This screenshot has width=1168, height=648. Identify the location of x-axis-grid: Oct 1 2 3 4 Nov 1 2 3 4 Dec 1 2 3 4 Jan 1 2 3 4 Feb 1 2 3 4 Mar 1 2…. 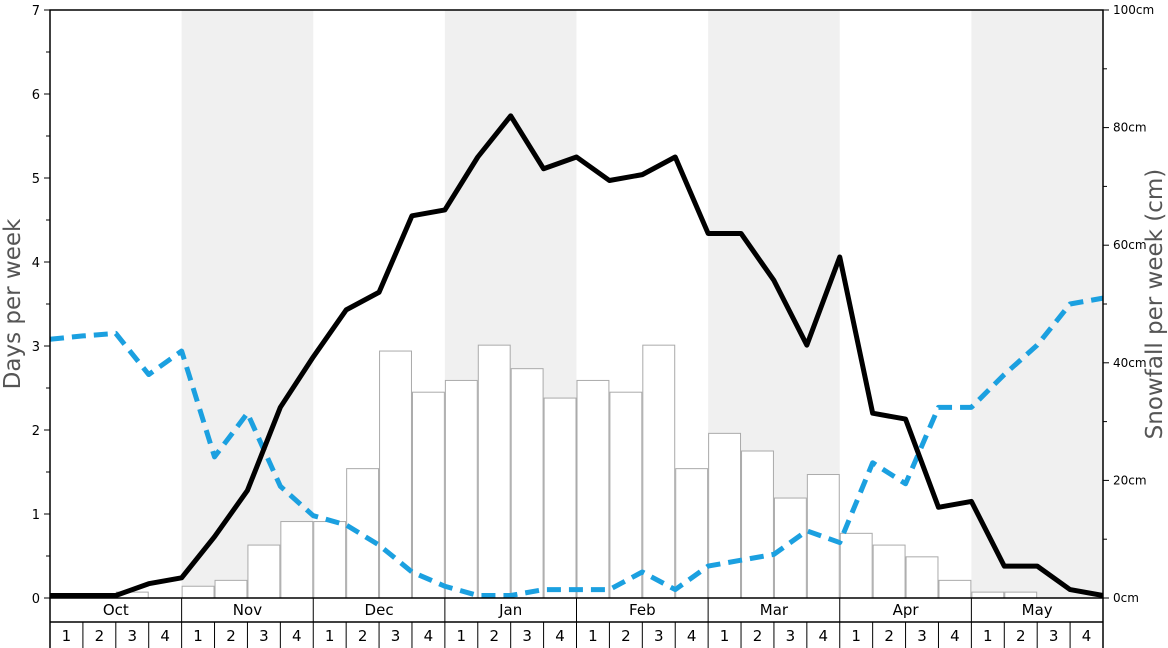
(576, 623).